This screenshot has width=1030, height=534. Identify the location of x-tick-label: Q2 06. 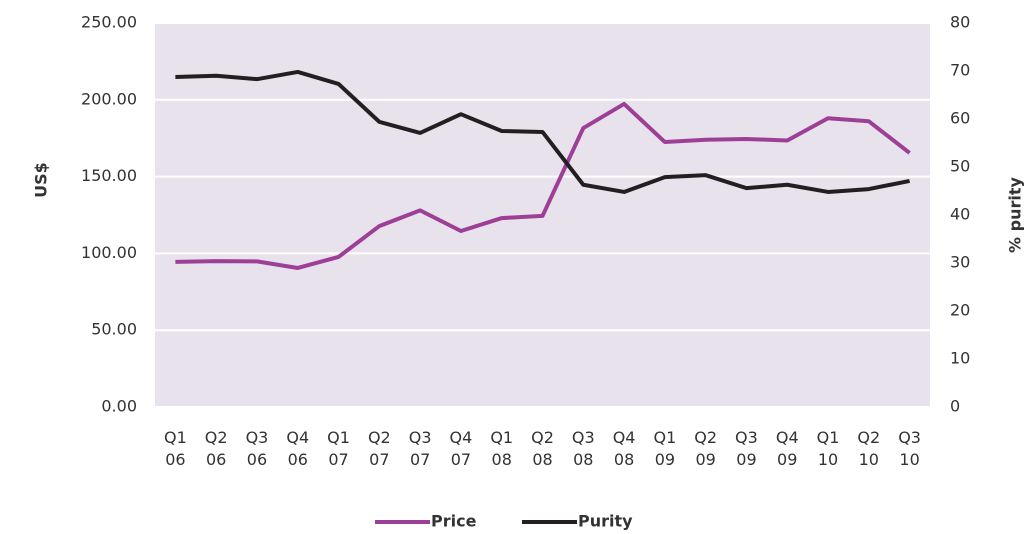
(216, 448).